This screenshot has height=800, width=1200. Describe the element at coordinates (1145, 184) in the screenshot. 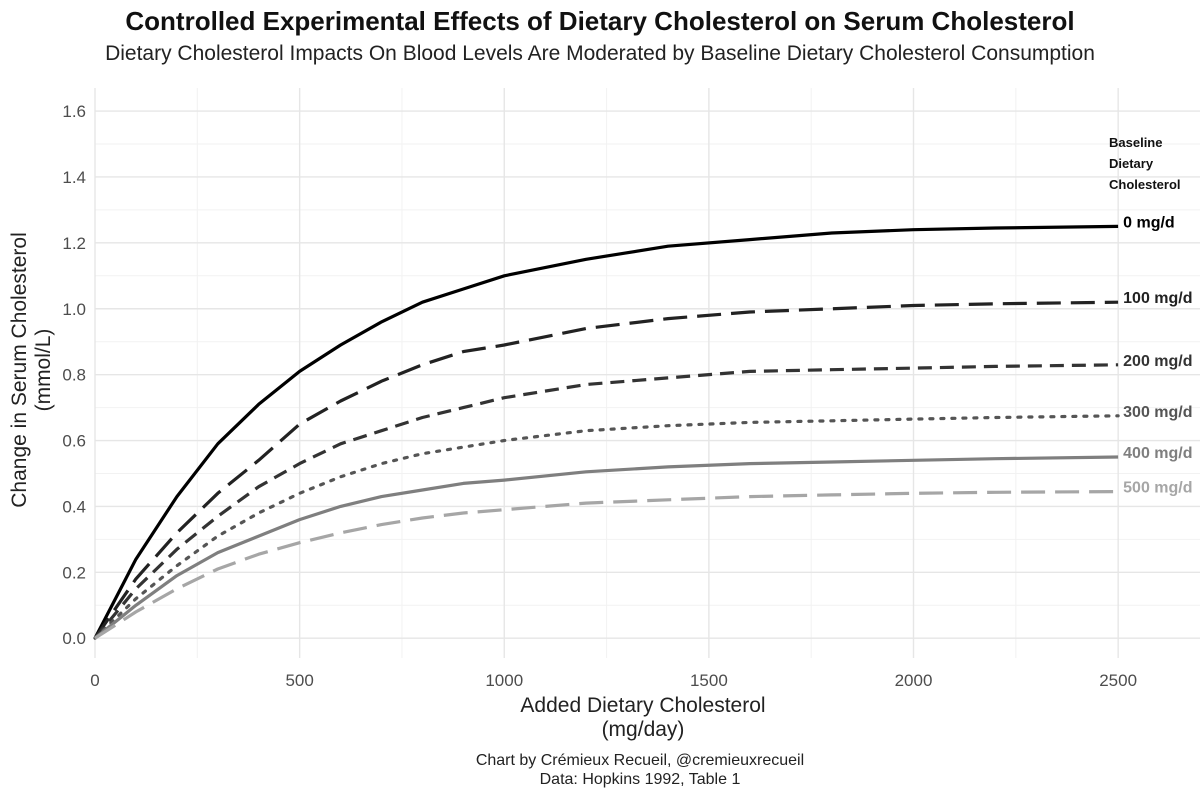

I see `legend-title-line: Cholesterol` at that location.